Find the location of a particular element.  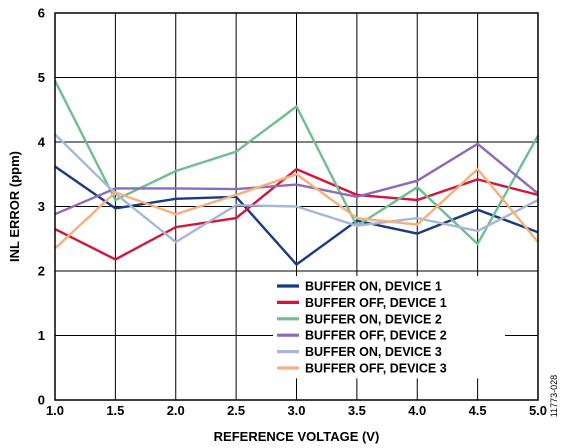

legend-label: BUFFER OFF, DEVICE 3 is located at coordinates (376, 369).